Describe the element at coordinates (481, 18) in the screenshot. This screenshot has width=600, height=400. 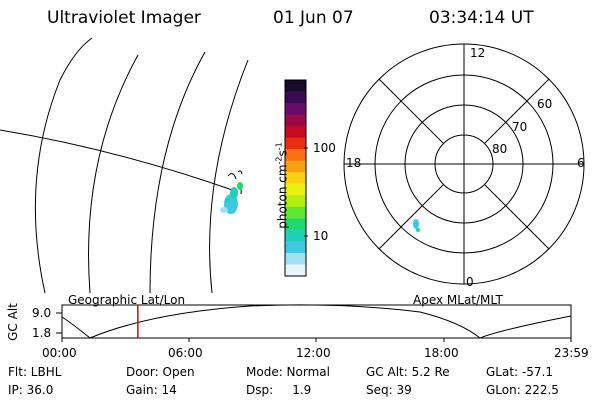
I see `observation-time: 03:34:14 UT` at that location.